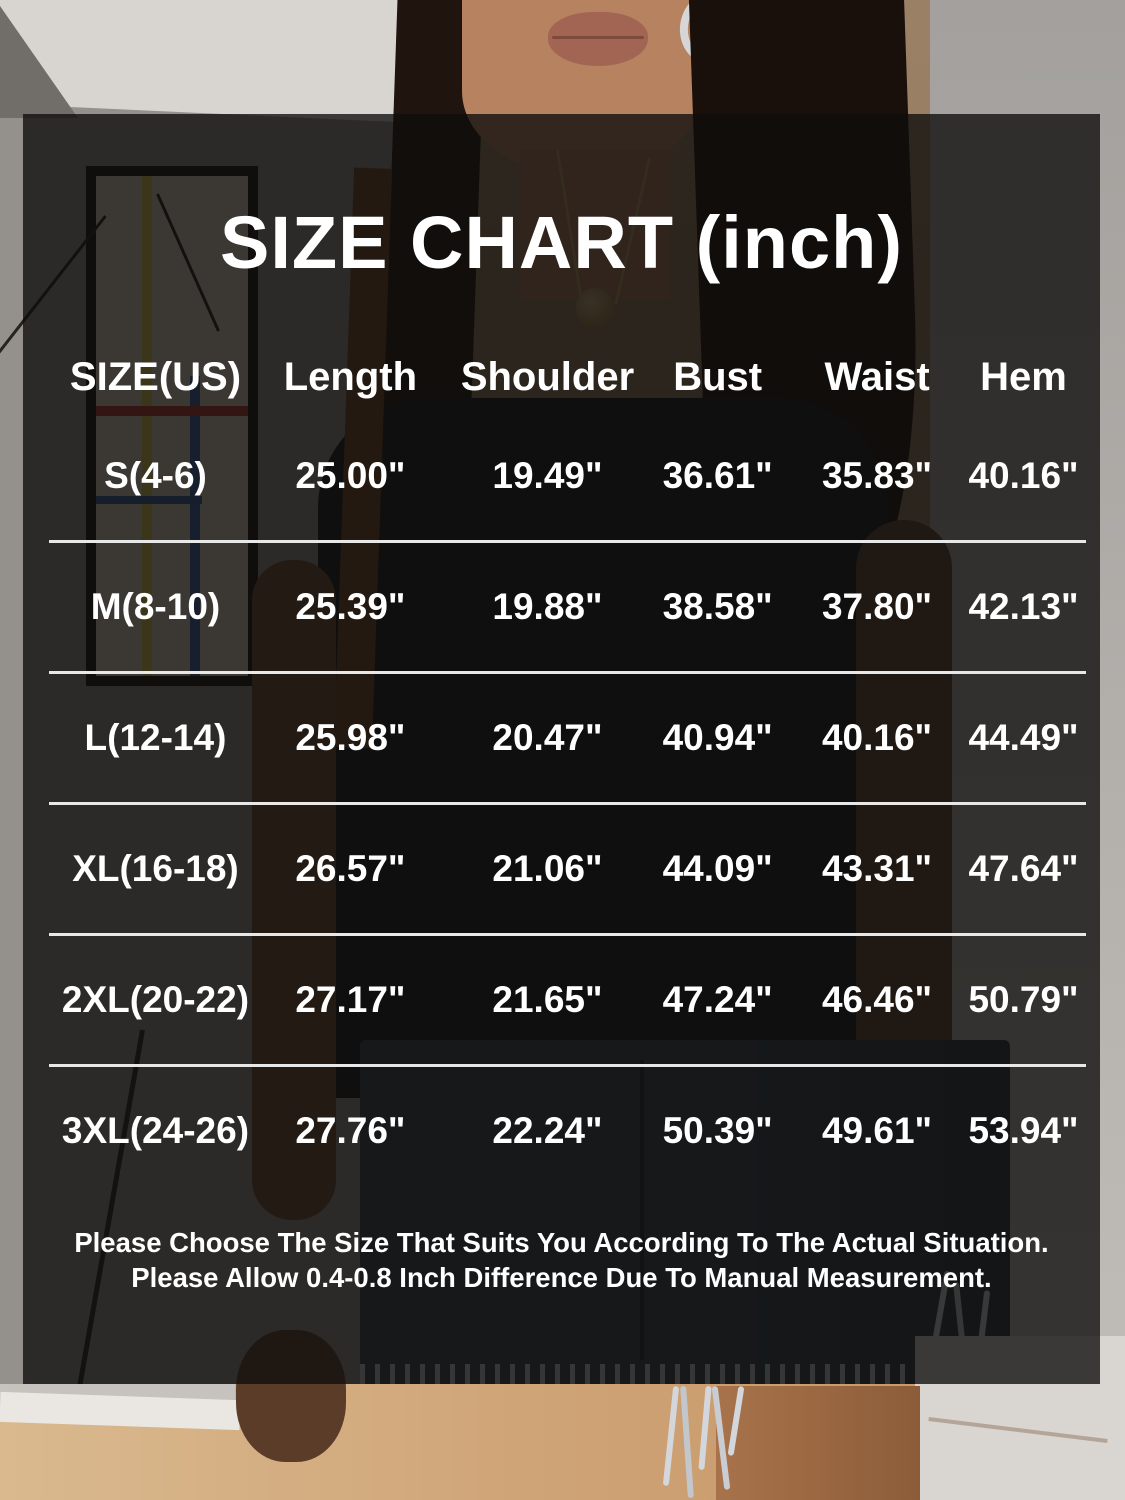 This screenshot has width=1125, height=1500. I want to click on waist-value: 37.80", so click(877, 606).